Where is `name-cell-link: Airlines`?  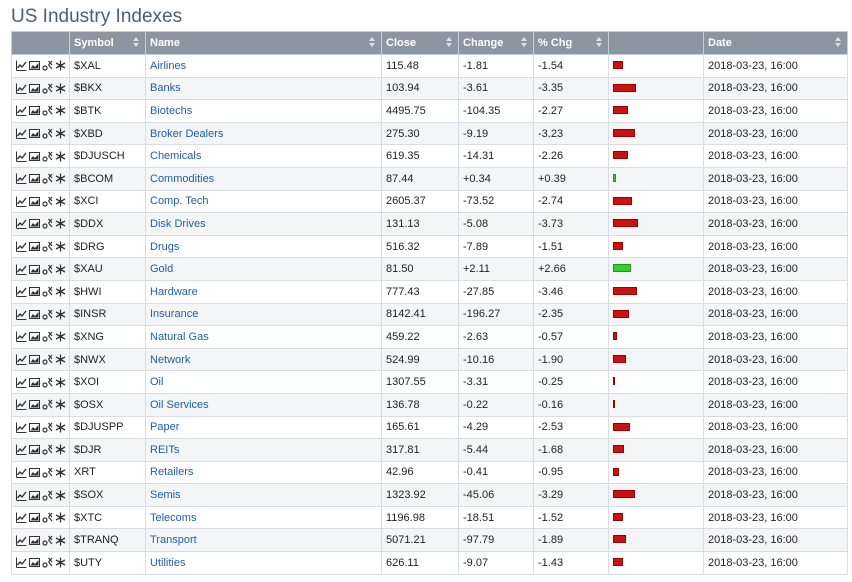
name-cell-link: Airlines is located at coordinates (168, 65).